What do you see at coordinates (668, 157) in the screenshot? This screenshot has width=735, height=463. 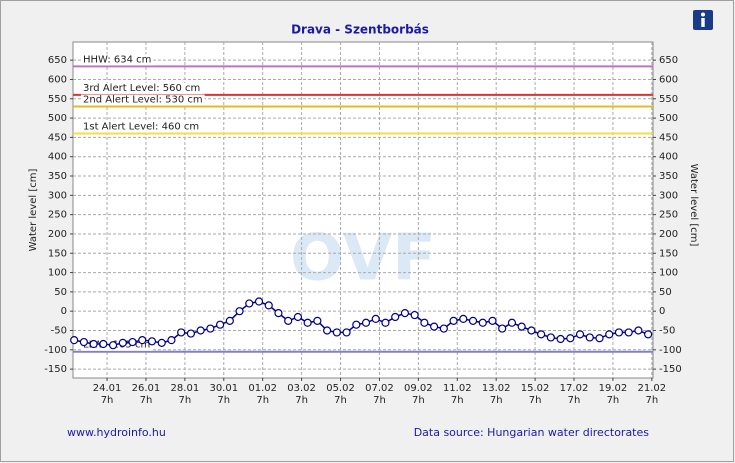 I see `y2-tick-label: 400` at bounding box center [668, 157].